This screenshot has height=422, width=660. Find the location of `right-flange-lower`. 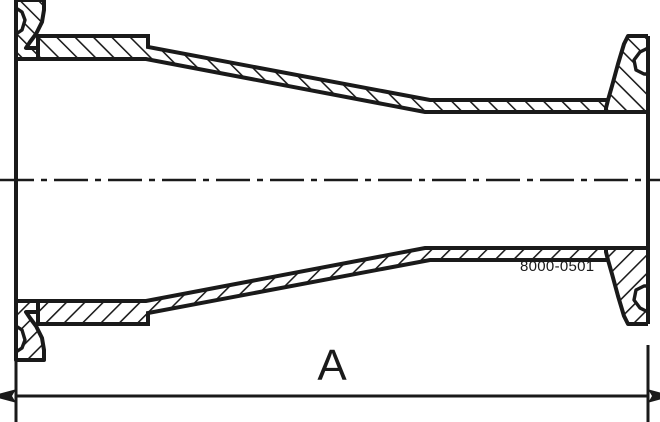

right-flange-lower is located at coordinates (626, 286).